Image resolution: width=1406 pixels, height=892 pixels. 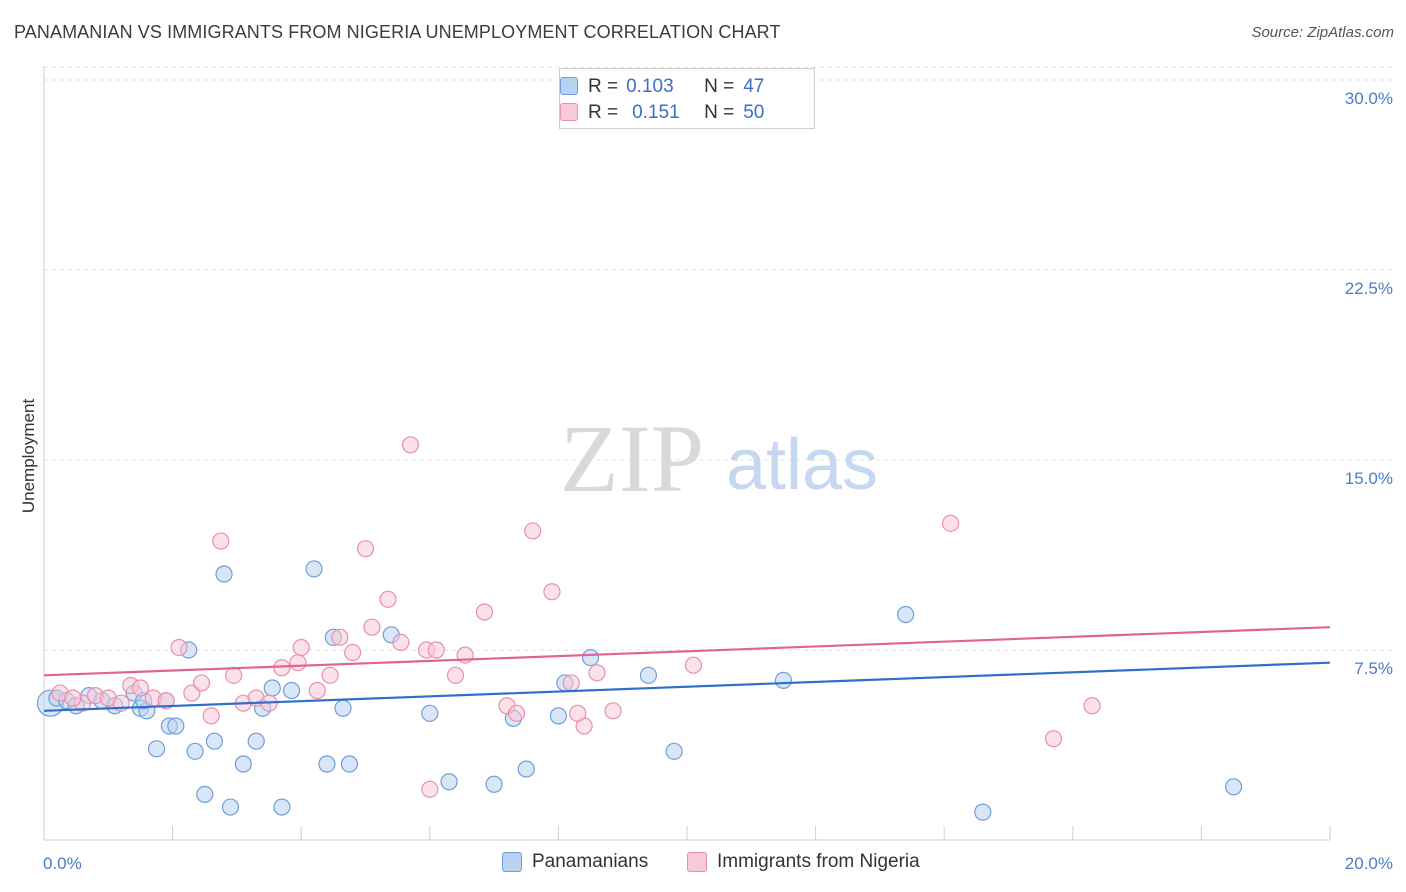 What do you see at coordinates (754, 112) in the screenshot?
I see `n-value: 50` at bounding box center [754, 112].